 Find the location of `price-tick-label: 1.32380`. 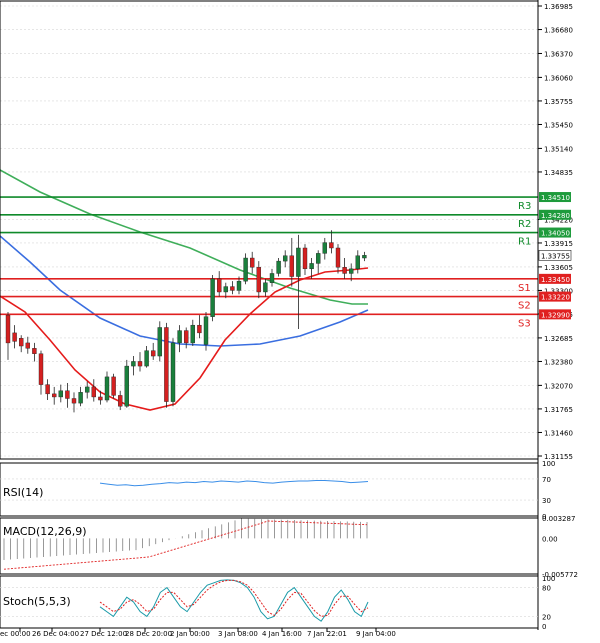

price-tick-label: 1.32380 is located at coordinates (558, 362).